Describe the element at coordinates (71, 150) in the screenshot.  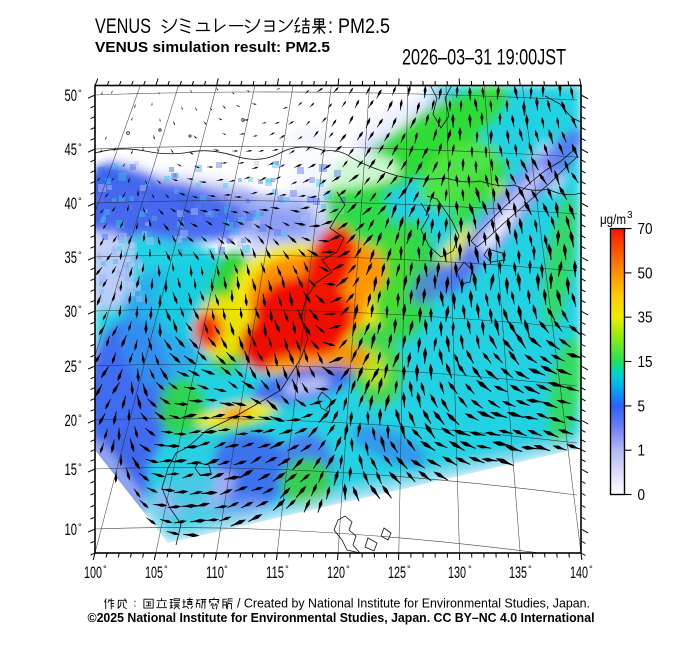
I see `svg-text: 45` at that location.